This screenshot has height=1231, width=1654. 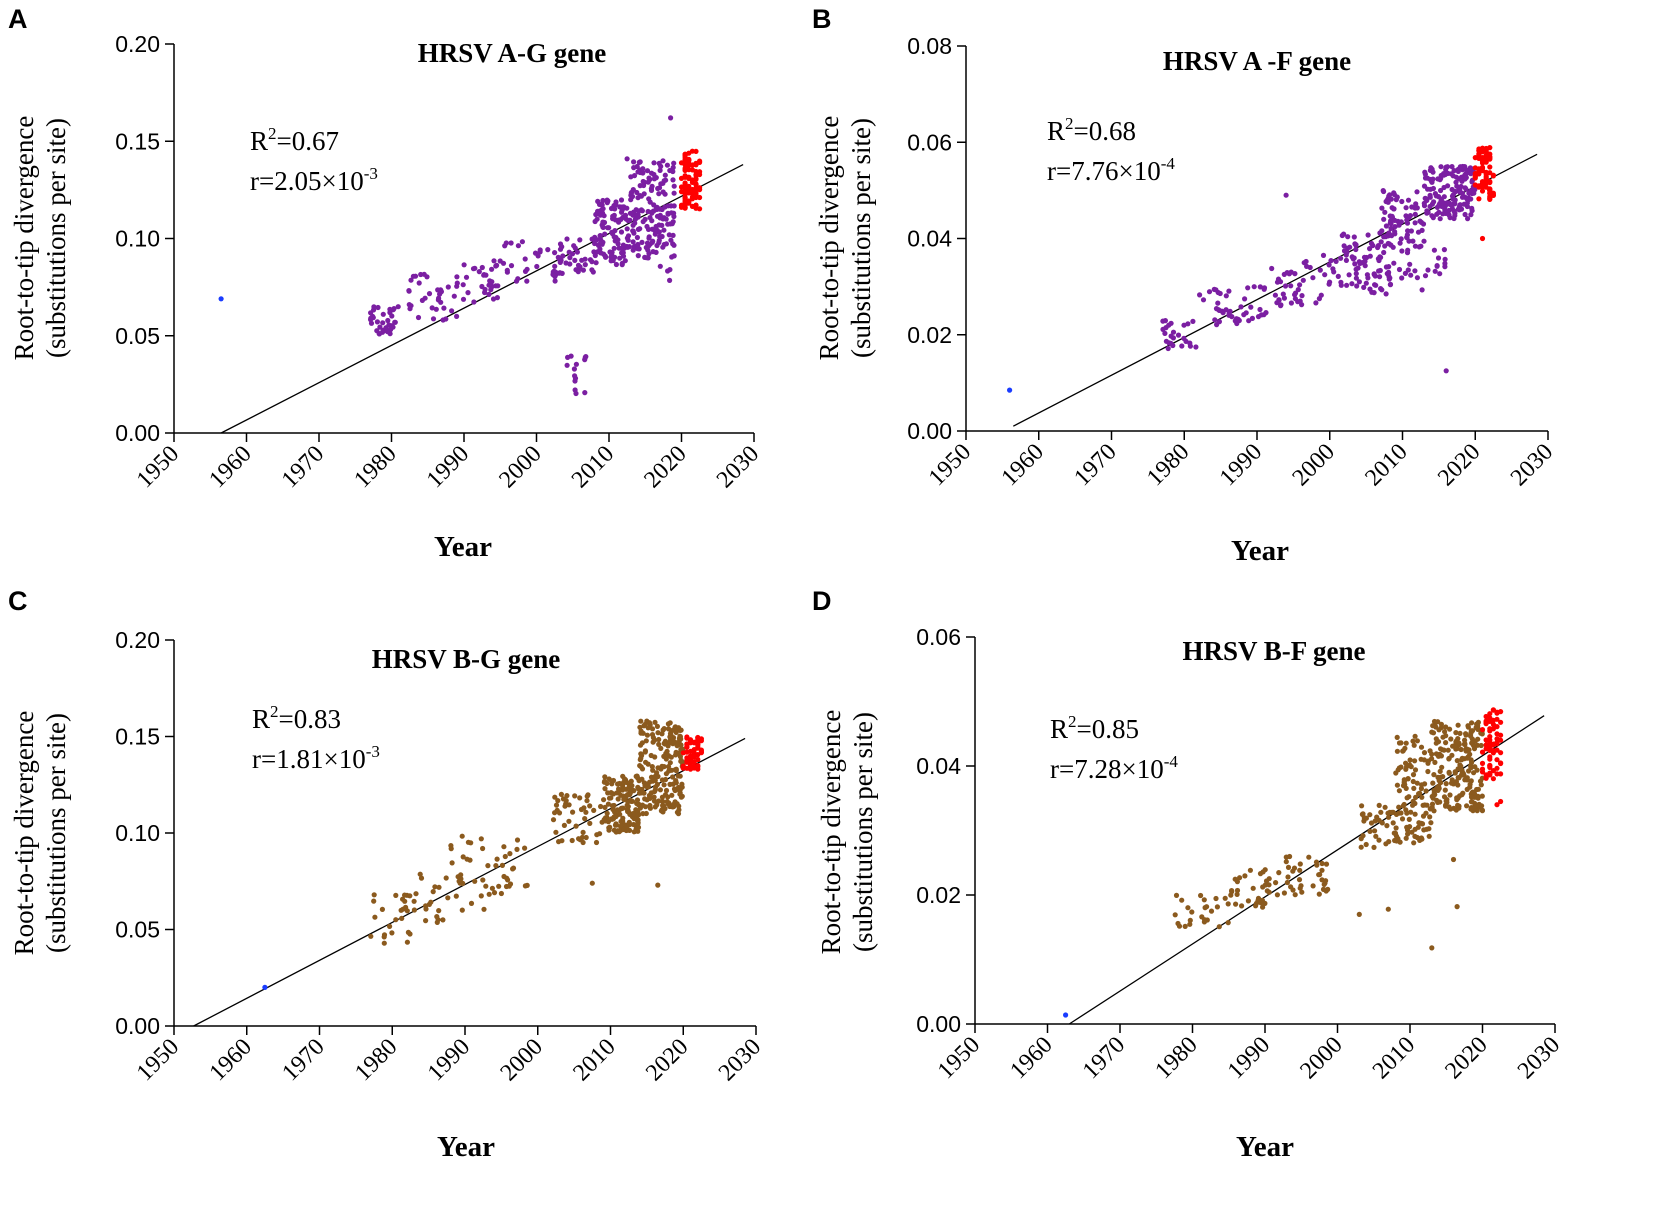 I want to click on y-tick-label: 0.15, so click(x=137, y=737).